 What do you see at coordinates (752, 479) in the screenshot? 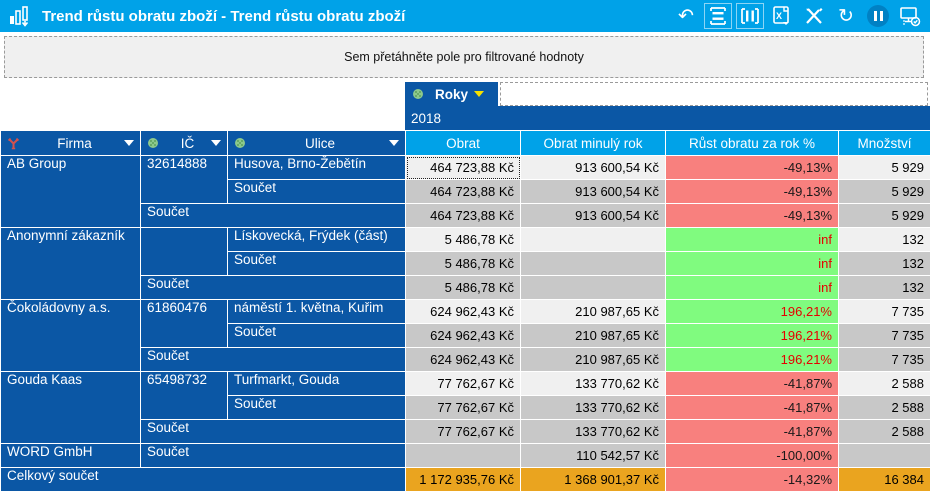
I see `cell-rust-total: -14,32%` at bounding box center [752, 479].